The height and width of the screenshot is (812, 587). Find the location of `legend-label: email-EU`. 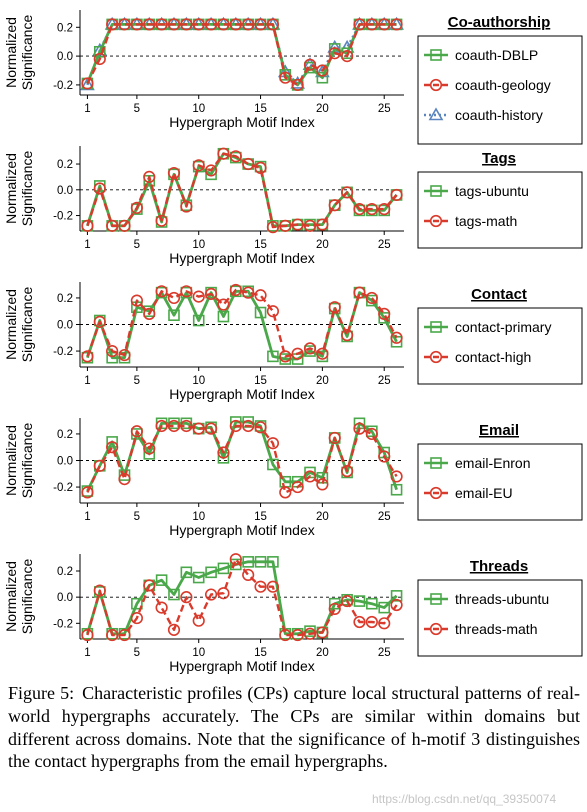

legend-label: email-EU is located at coordinates (484, 493).